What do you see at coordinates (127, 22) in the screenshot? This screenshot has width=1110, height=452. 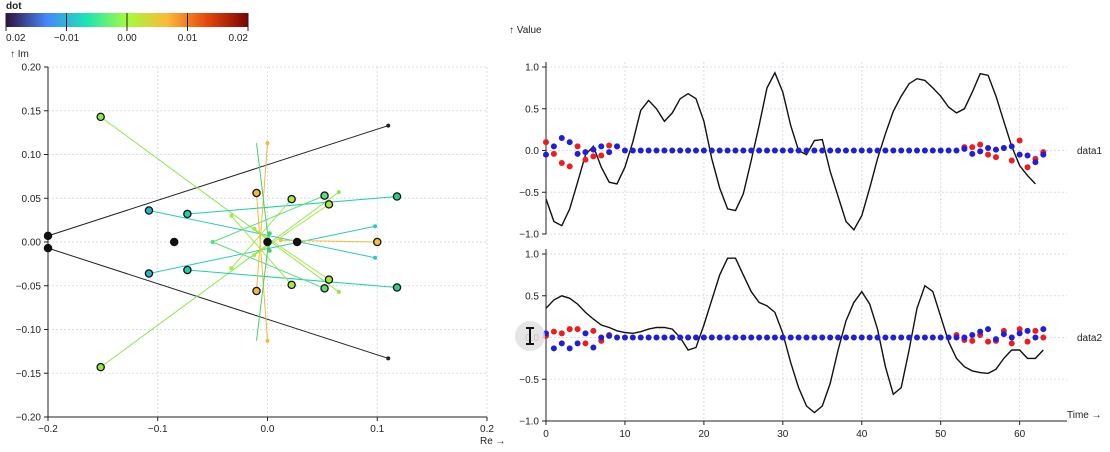 I see `colorbar: dot 0.02 −0.01 0.00 0.01 0.02` at bounding box center [127, 22].